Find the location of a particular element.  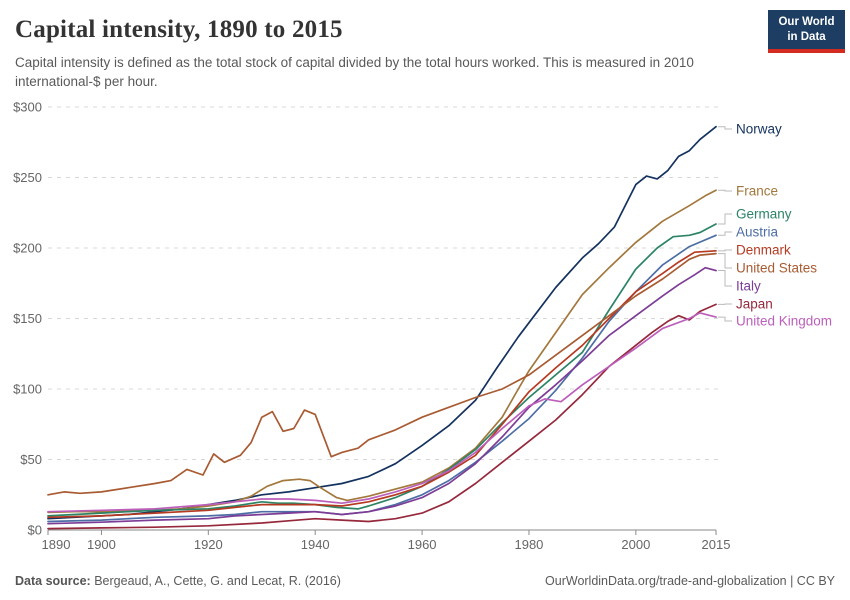

legend-connector-united-kingdom is located at coordinates (725, 319).